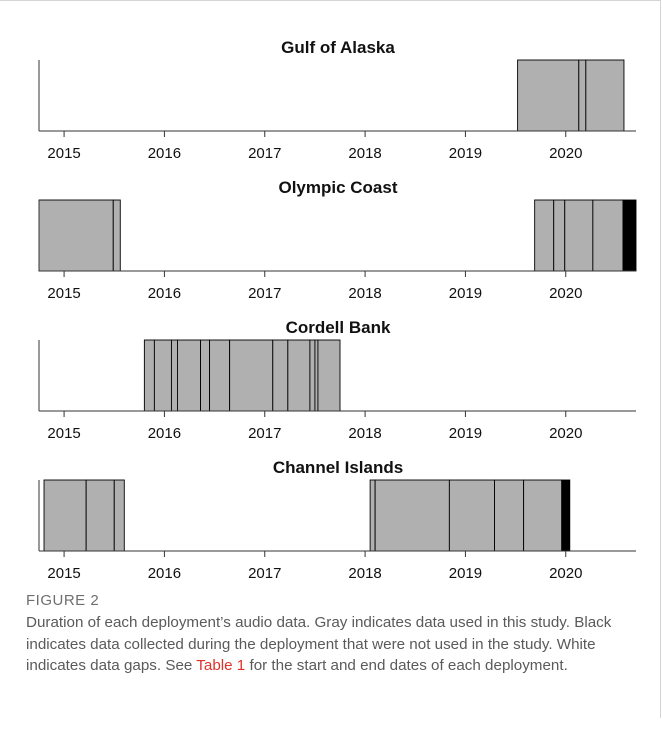 The width and height of the screenshot is (662, 749). Describe the element at coordinates (465, 293) in the screenshot. I see `olympic-coast-tick-label-2019: 2019` at that location.